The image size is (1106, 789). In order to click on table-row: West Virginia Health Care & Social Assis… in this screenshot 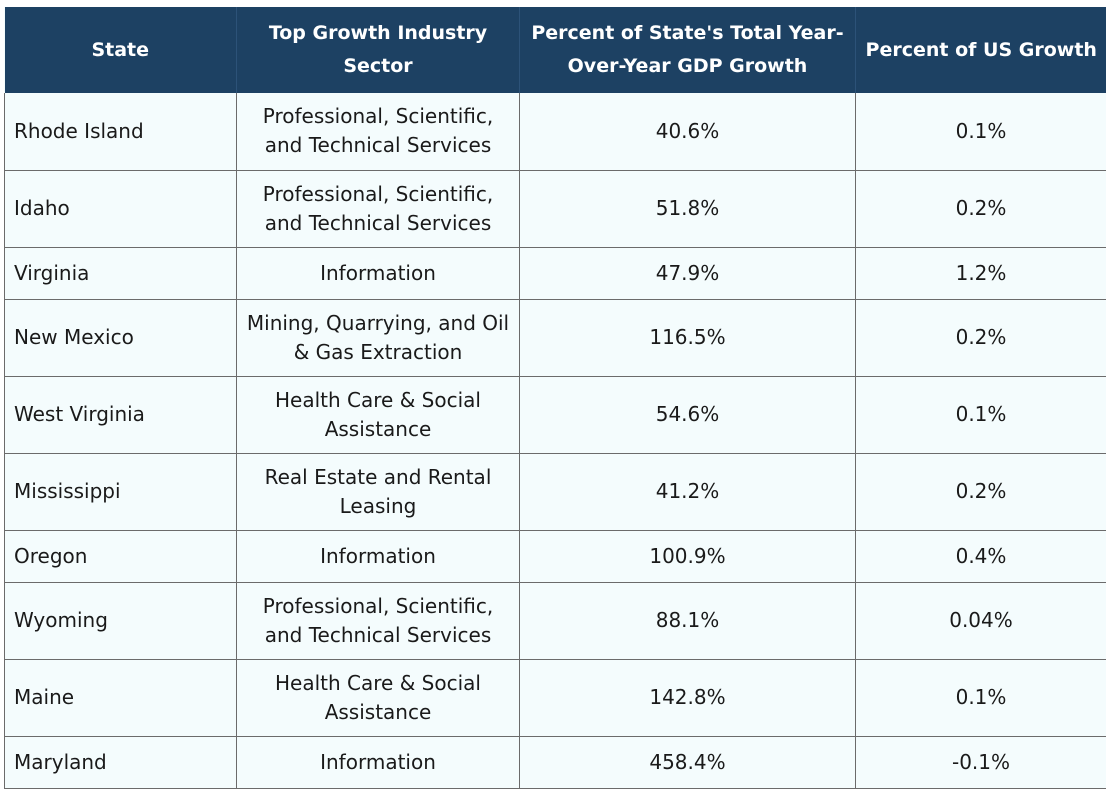, I will do `click(555, 414)`.